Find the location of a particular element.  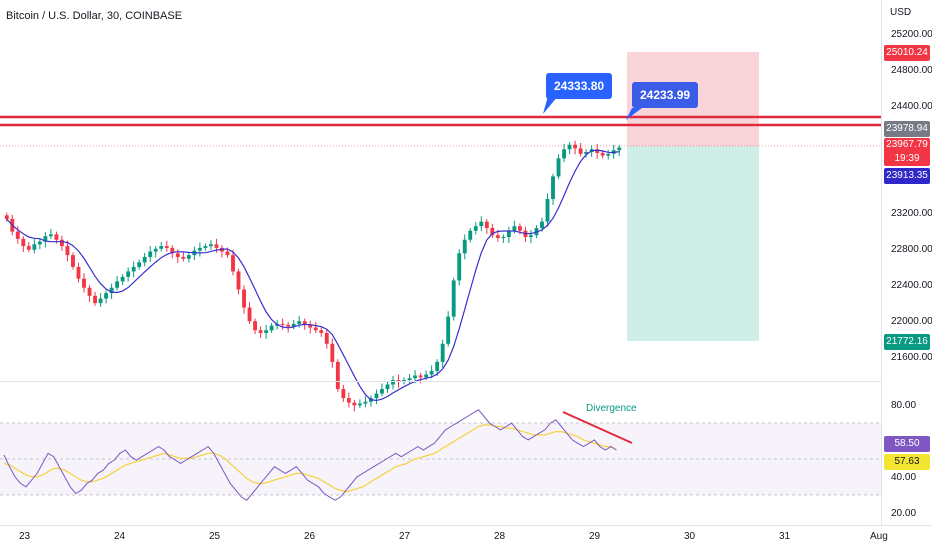

rsi-signal-badge: 57.63 is located at coordinates (907, 462).